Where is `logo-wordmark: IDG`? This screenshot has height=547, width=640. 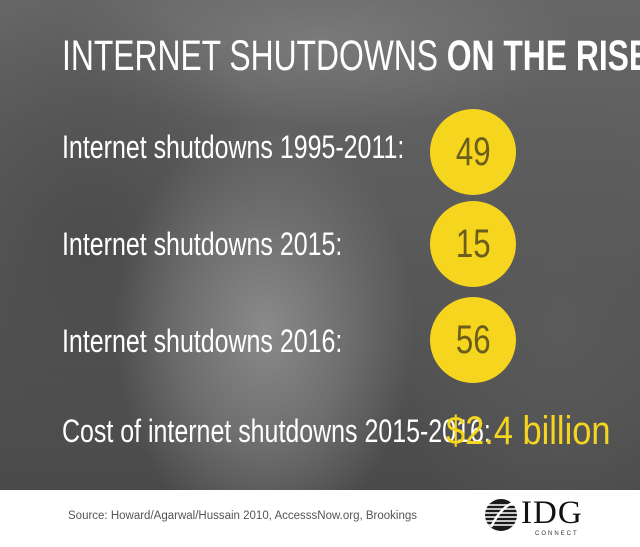 logo-wordmark: IDG is located at coordinates (552, 513).